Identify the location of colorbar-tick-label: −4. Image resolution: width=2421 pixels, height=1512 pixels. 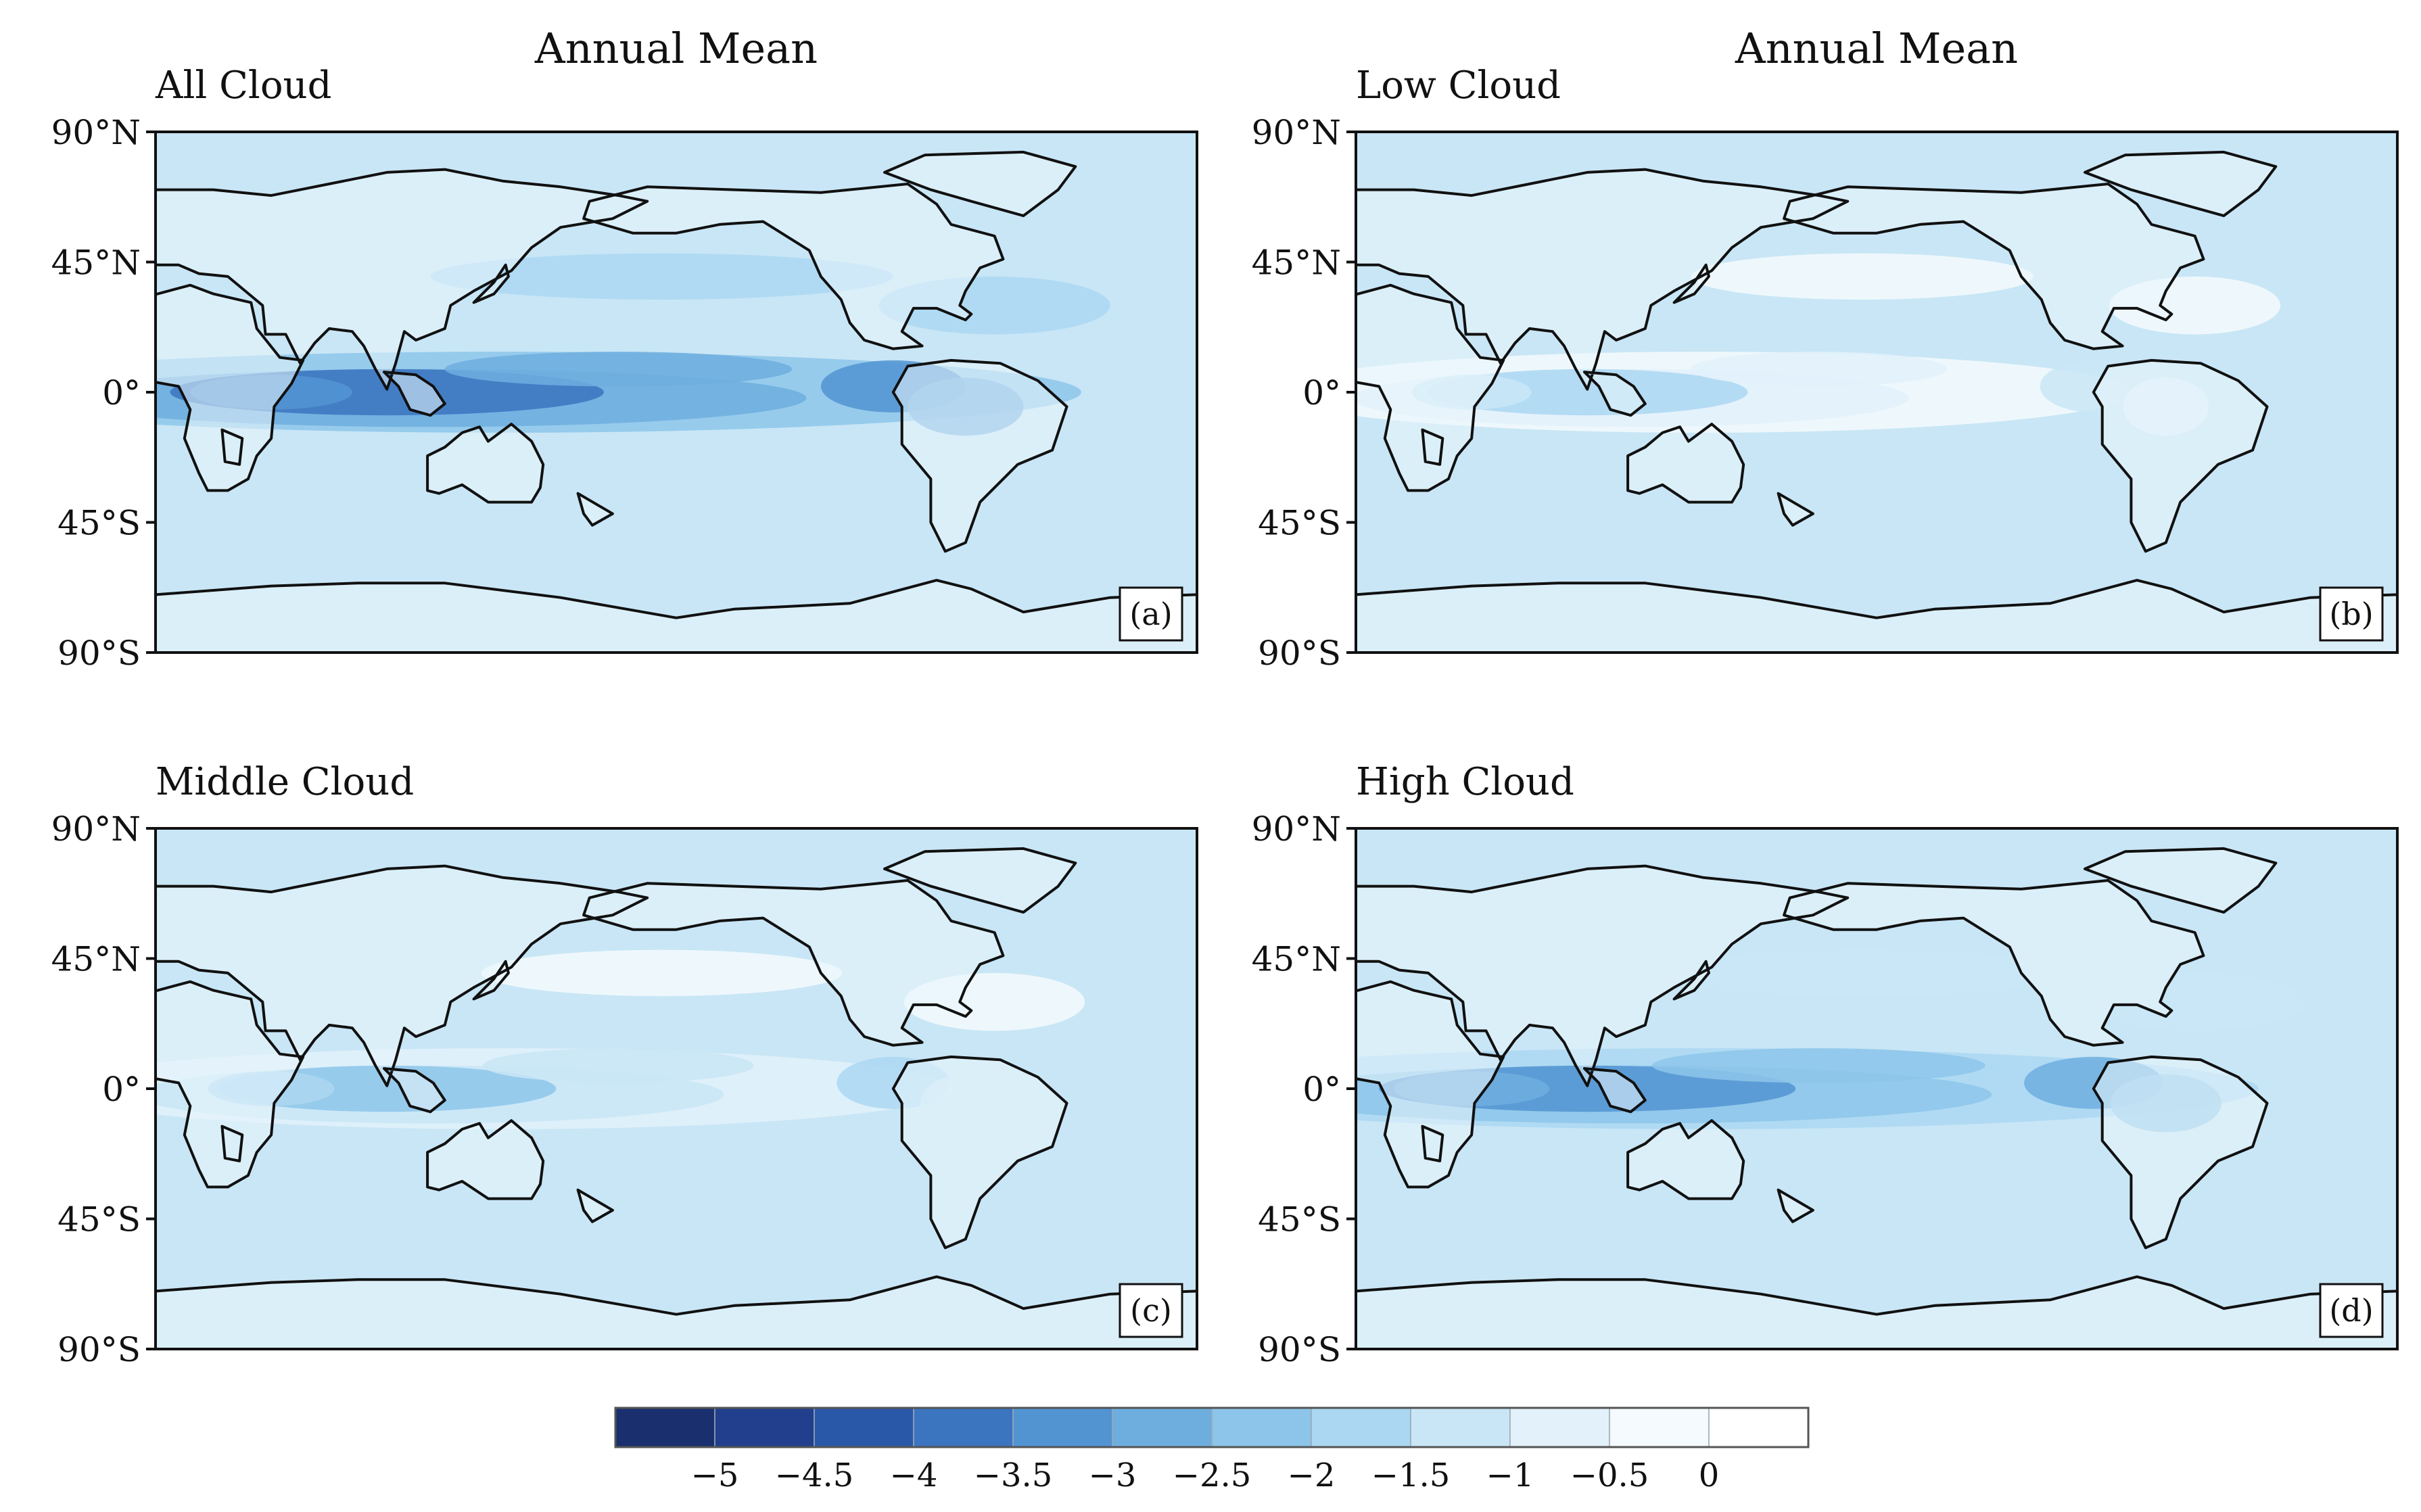
(914, 1475).